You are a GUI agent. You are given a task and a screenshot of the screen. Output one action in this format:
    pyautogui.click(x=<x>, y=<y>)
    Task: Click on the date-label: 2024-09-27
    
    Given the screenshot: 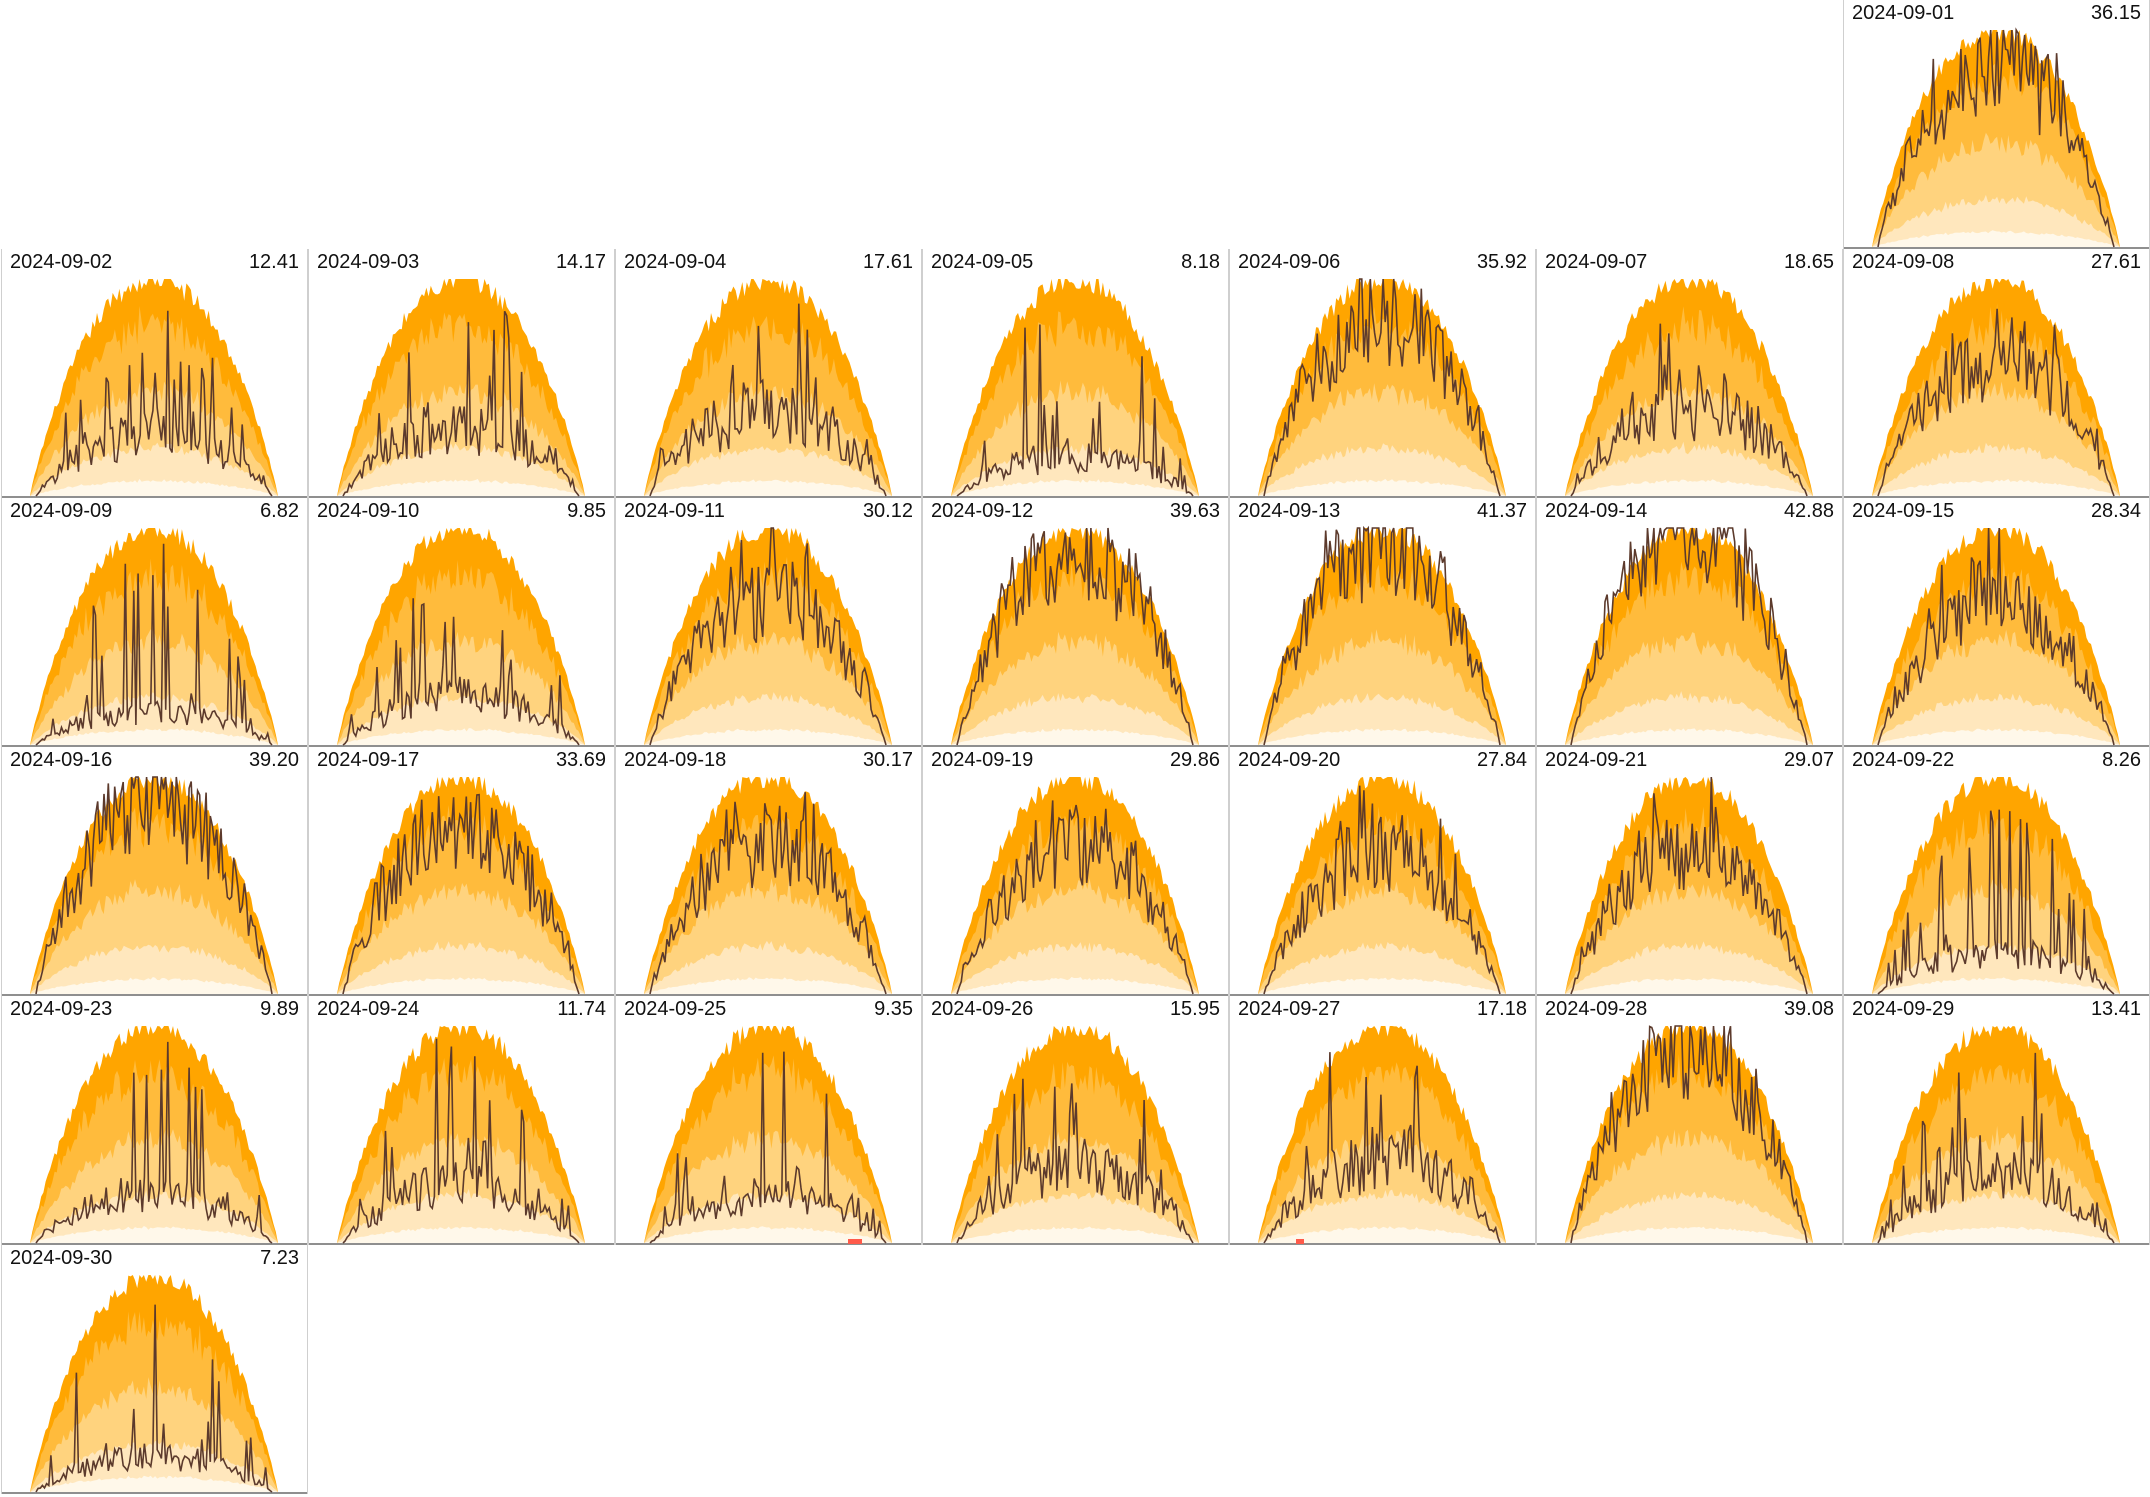 What is the action you would take?
    pyautogui.click(x=1289, y=1009)
    